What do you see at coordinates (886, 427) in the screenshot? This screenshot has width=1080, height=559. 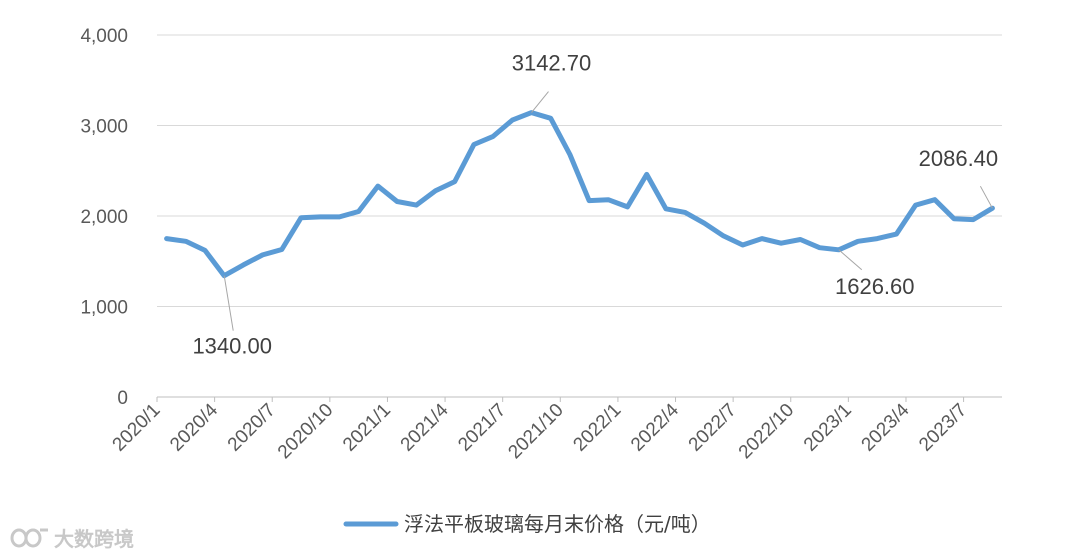 I see `x-tick-label: 2023/4` at bounding box center [886, 427].